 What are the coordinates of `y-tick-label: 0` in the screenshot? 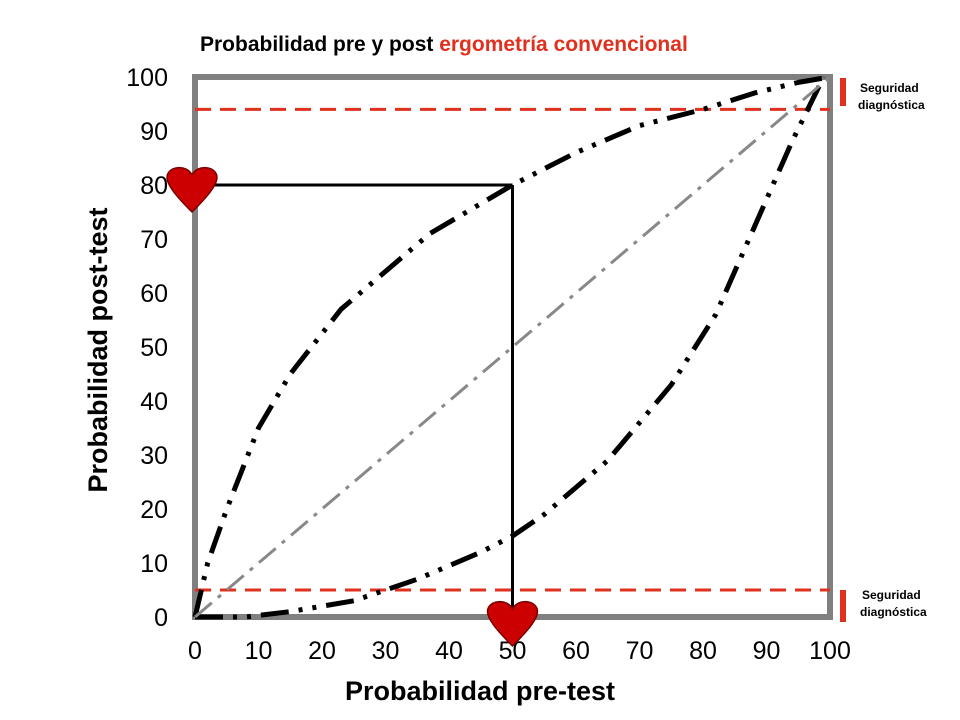 It's located at (161, 618).